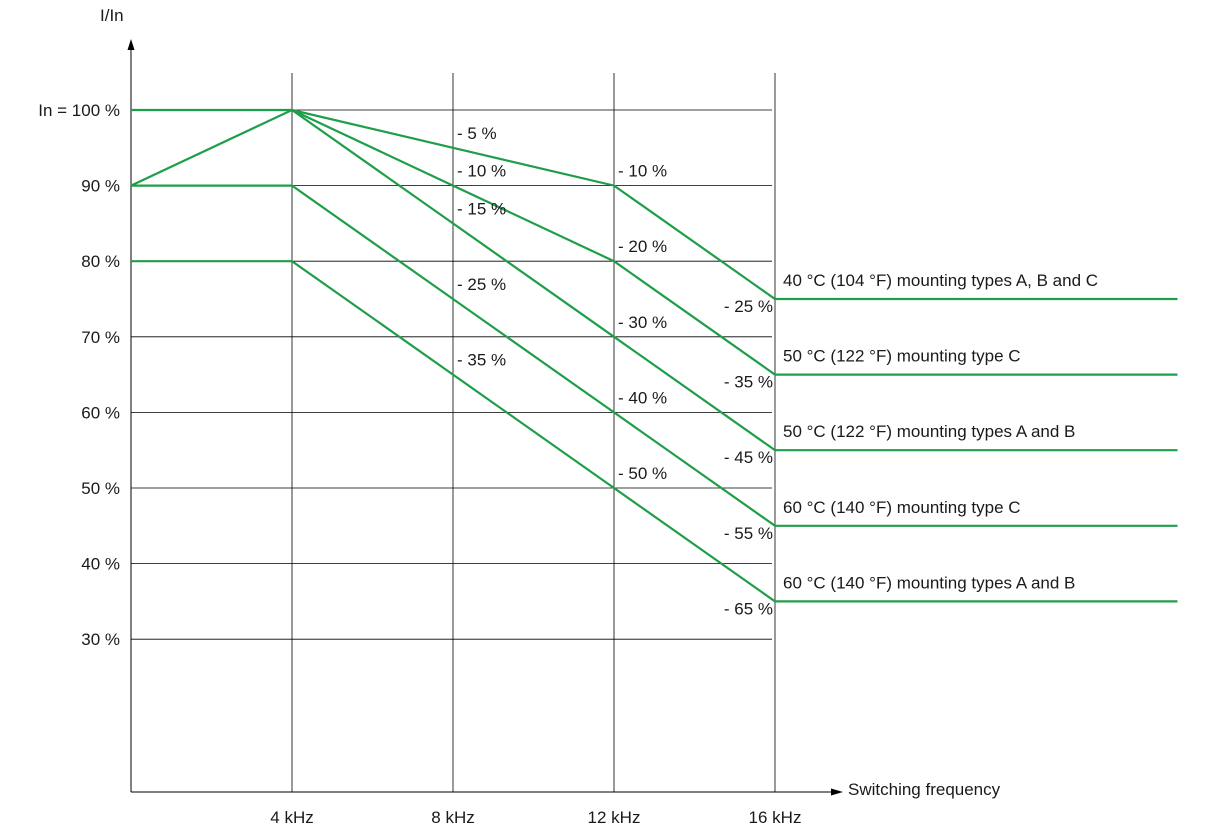 The image size is (1206, 829). Describe the element at coordinates (291, 817) in the screenshot. I see `x-tick-label: 4 kHz` at that location.